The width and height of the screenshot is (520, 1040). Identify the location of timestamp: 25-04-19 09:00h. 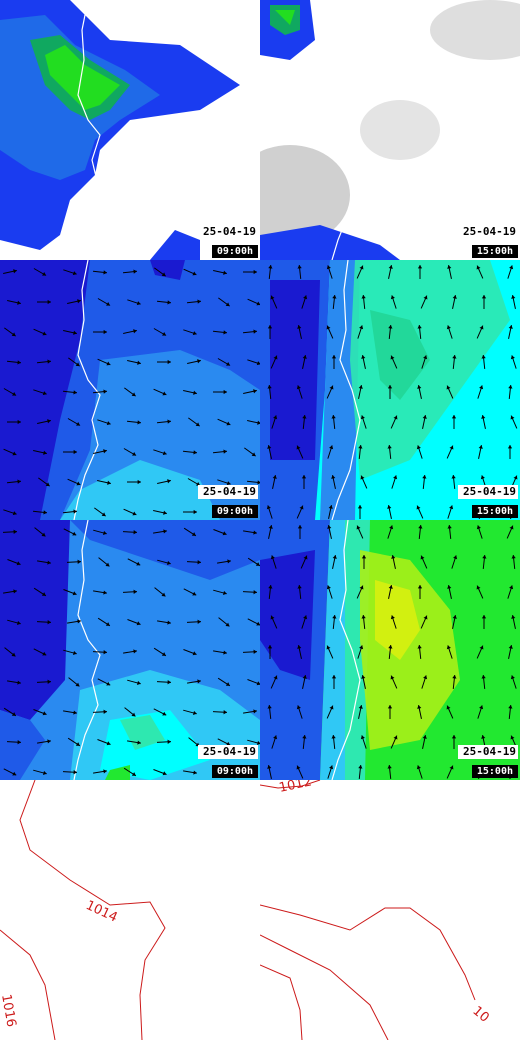
(228, 761).